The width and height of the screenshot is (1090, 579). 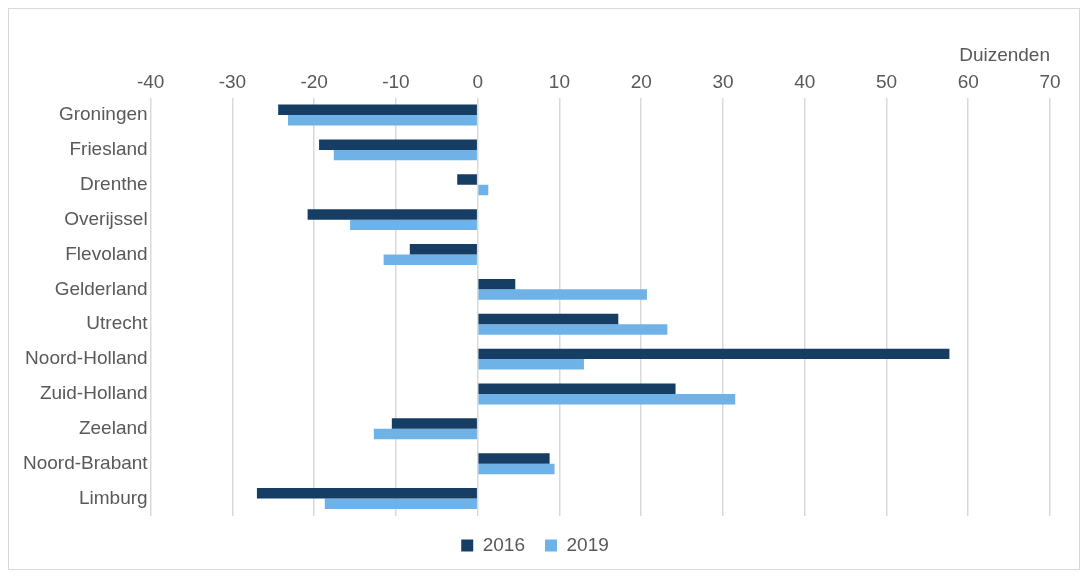 I want to click on y-tick-label: Friesland, so click(x=108, y=149).